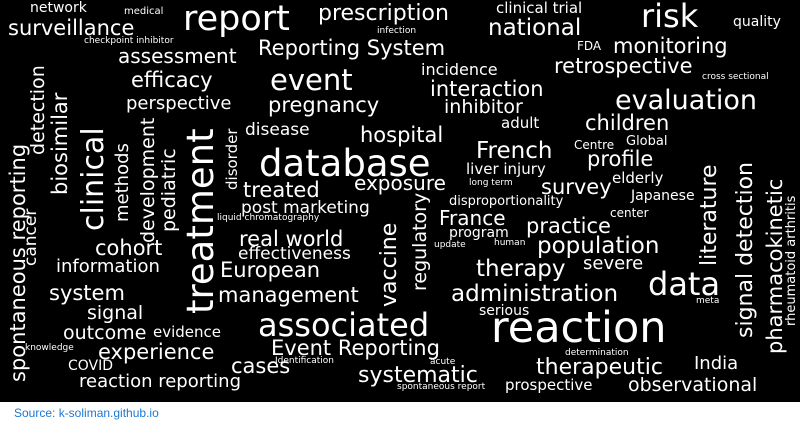  What do you see at coordinates (620, 159) in the screenshot?
I see `word: profile` at bounding box center [620, 159].